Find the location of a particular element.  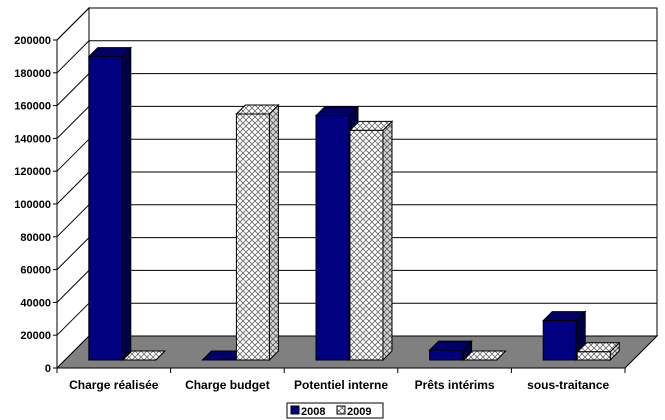

y-tick-label: 140000 is located at coordinates (32, 139).